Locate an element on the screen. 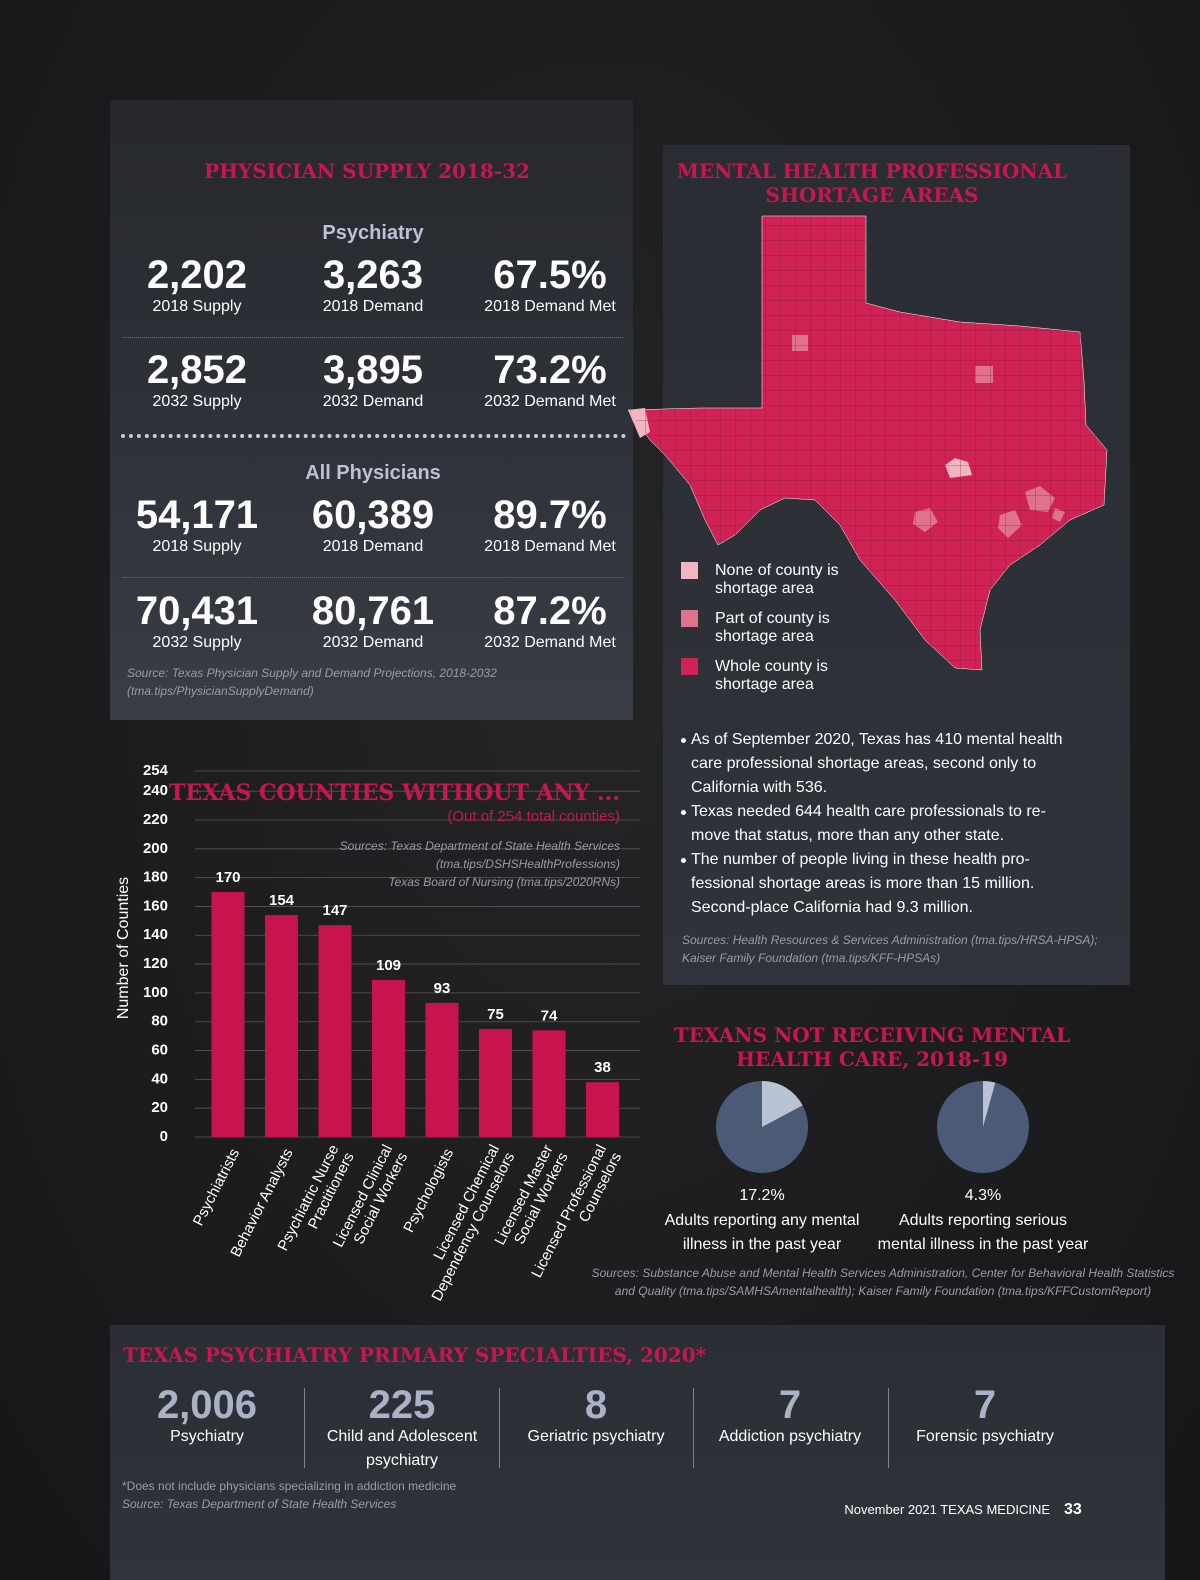 Image resolution: width=1200 pixels, height=1580 pixels. pie-caption: mental illness in the past year is located at coordinates (983, 1245).